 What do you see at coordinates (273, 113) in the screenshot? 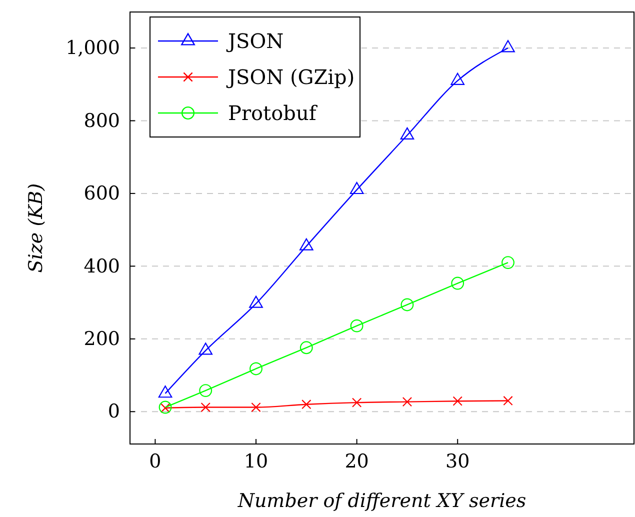
I see `legend-label: Protobuf` at bounding box center [273, 113].